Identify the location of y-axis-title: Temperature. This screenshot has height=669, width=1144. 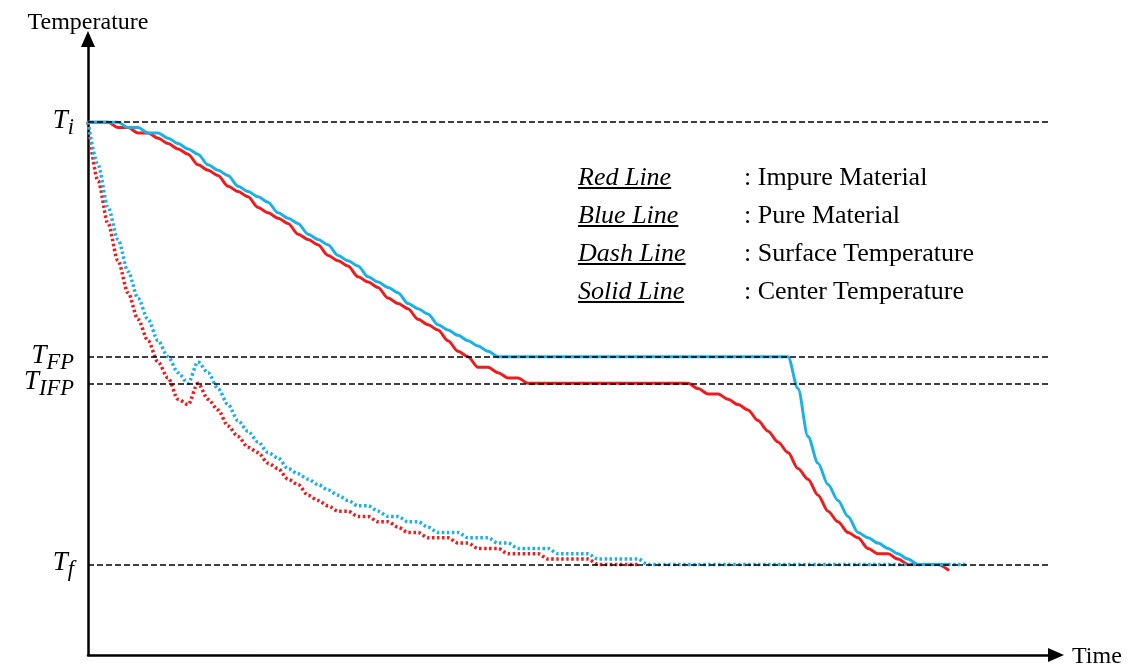
(88, 21).